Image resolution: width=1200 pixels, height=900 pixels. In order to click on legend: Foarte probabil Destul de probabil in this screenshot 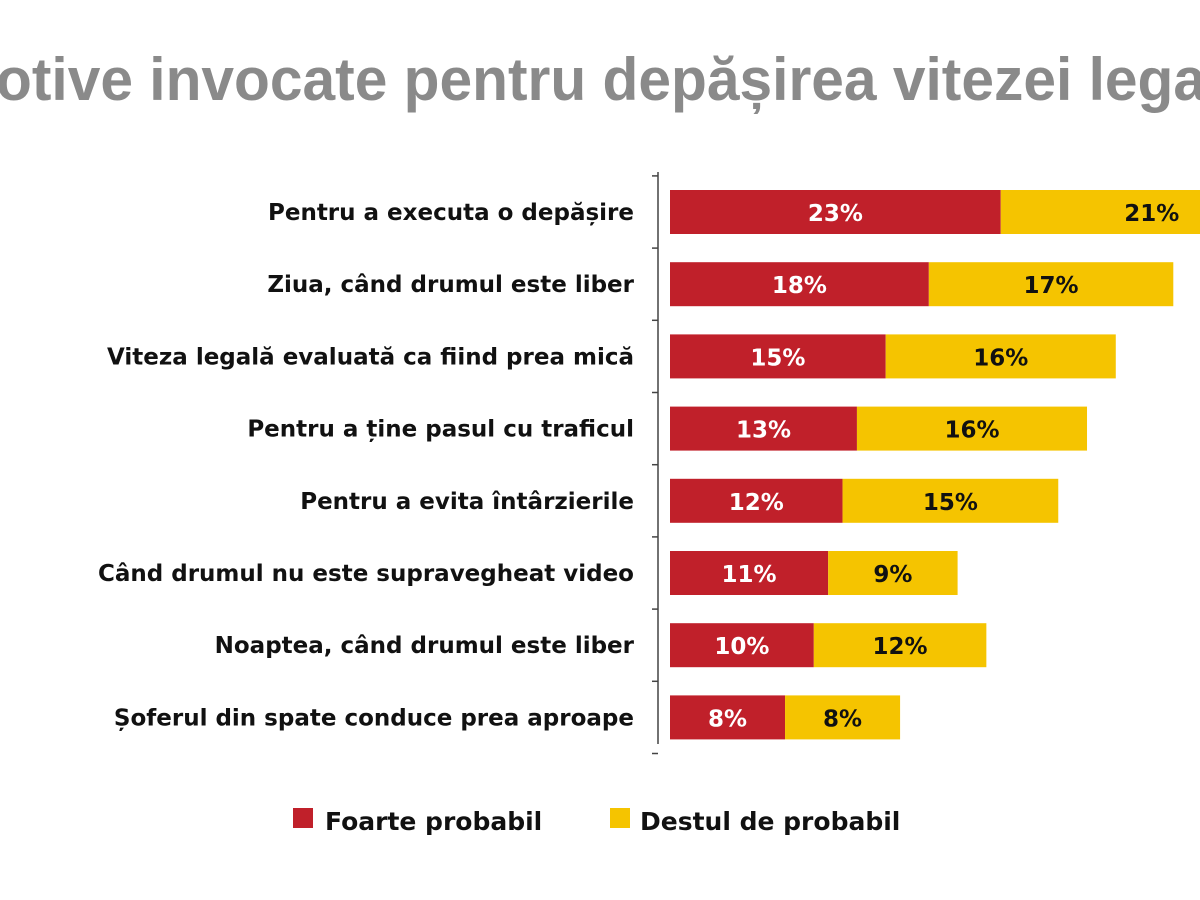, I will do `click(596, 821)`.